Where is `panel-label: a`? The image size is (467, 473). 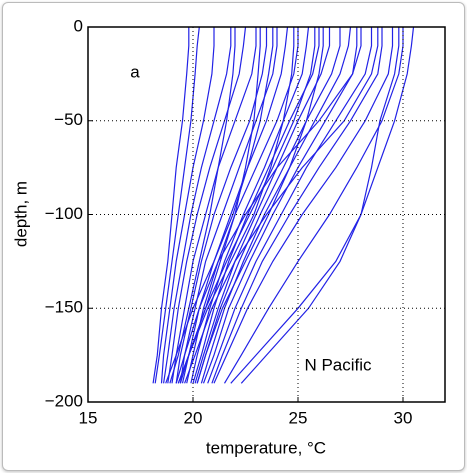
panel-label: a is located at coordinates (135, 71).